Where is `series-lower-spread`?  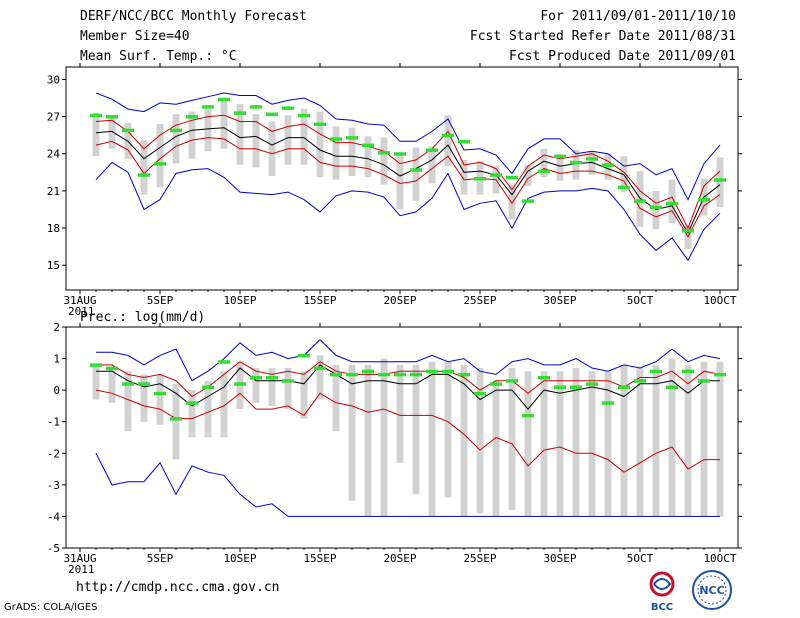
series-lower-spread is located at coordinates (408, 187).